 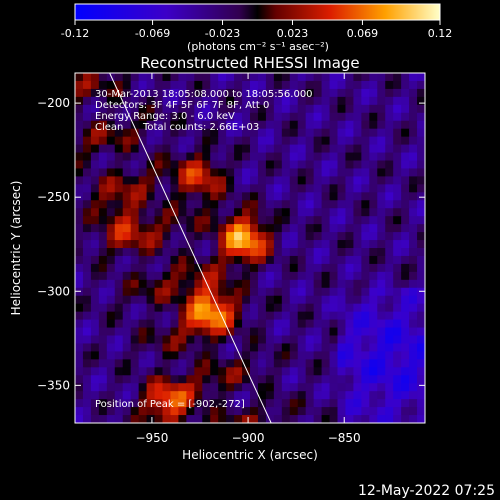 What do you see at coordinates (258, 46) in the screenshot?
I see `colorbar-units: (photons cm⁻² s⁻¹ asec⁻²)` at bounding box center [258, 46].